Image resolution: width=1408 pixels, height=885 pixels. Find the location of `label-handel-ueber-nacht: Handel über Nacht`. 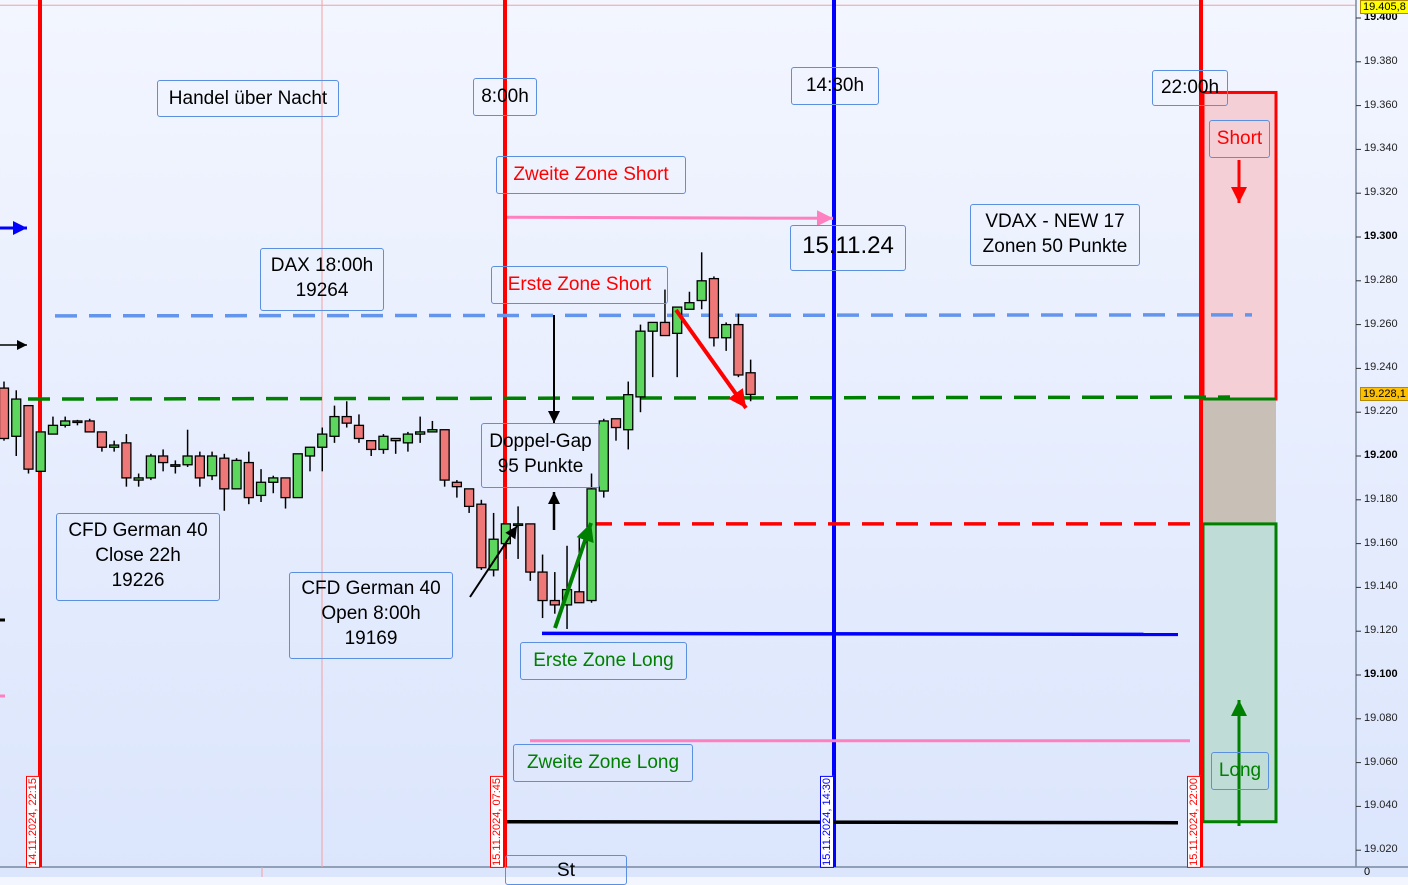

label-handel-ueber-nacht: Handel über Nacht is located at coordinates (248, 98).